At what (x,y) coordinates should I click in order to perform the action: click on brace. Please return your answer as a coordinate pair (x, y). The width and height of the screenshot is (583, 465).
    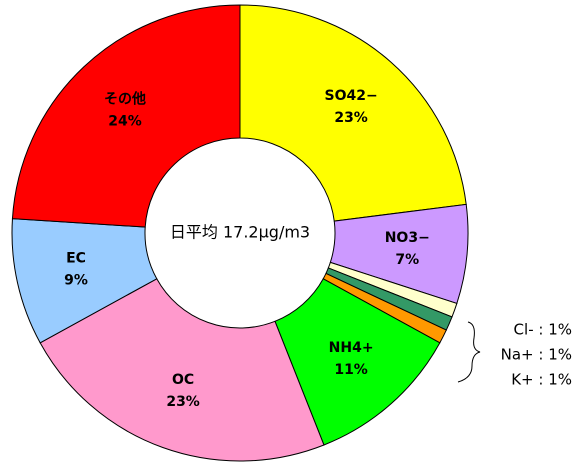
    Looking at the image, I should click on (469, 352).